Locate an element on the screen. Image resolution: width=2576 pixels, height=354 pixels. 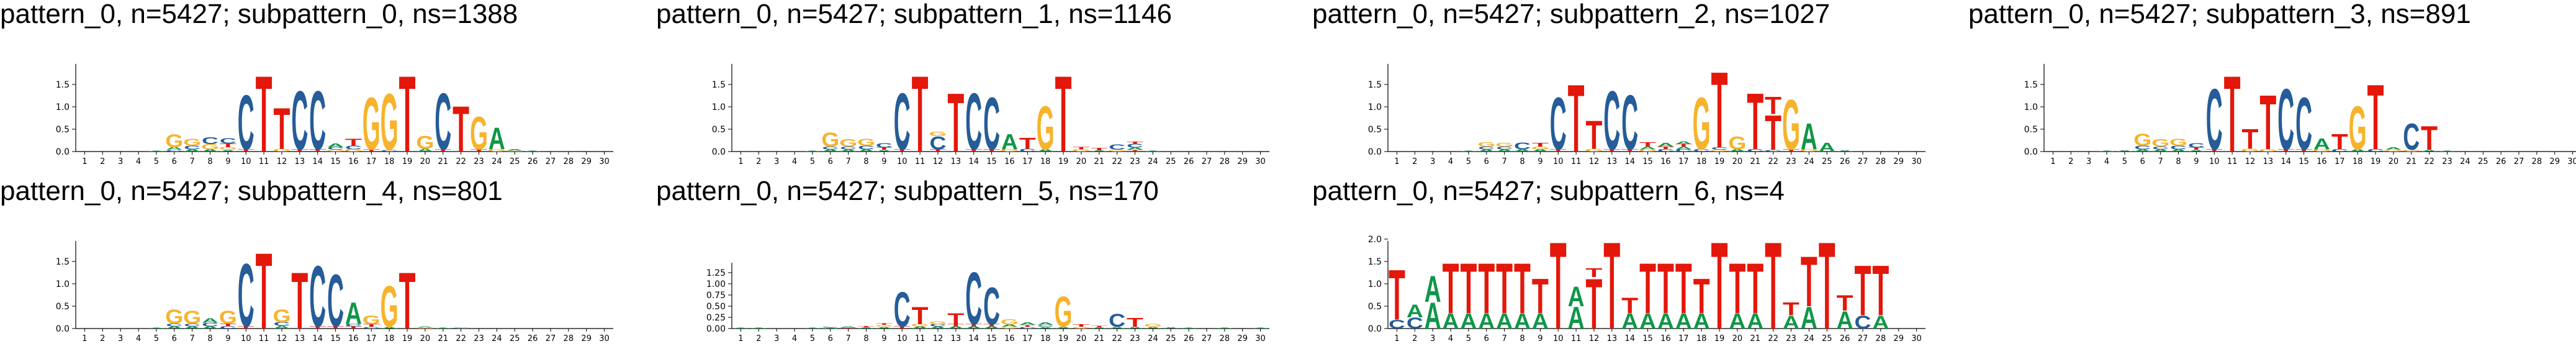
panel-title: pattern_0, n=5427; subpattern_5, ns=170 is located at coordinates (907, 191).